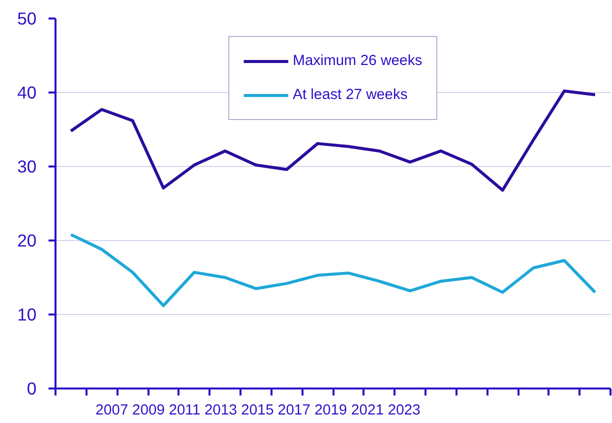 The image size is (612, 423). What do you see at coordinates (350, 95) in the screenshot?
I see `legend-label: At least 27 weeks` at bounding box center [350, 95].